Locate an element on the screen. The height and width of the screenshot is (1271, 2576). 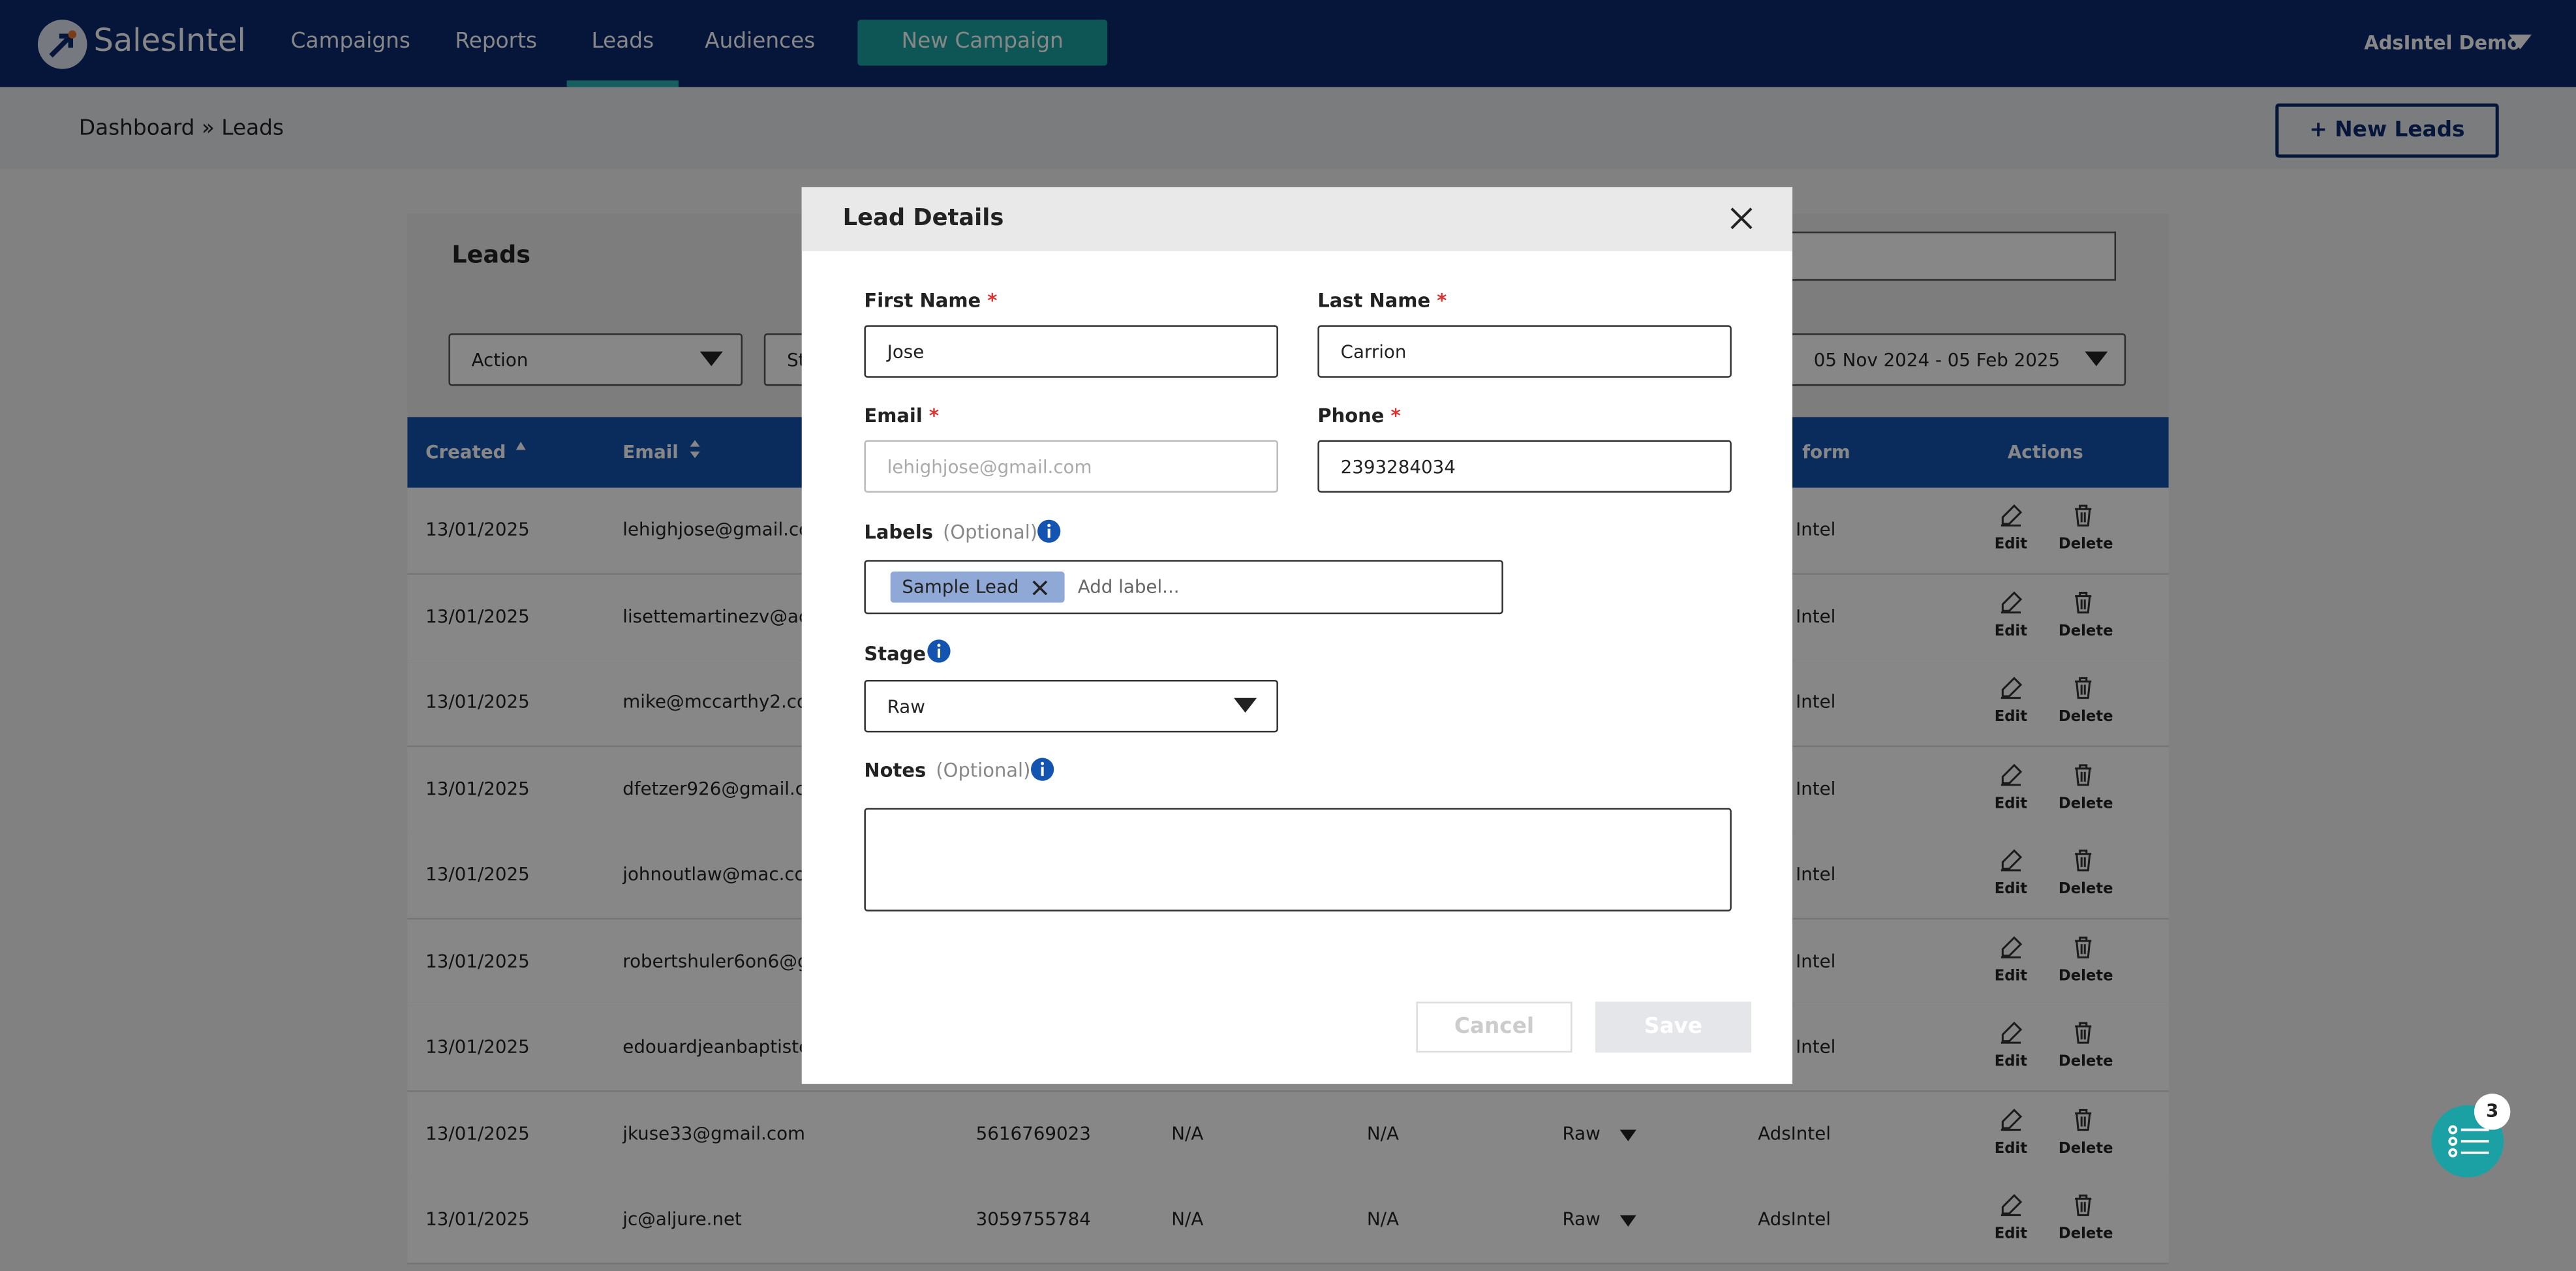
first-name-input: Jose is located at coordinates (1071, 351).